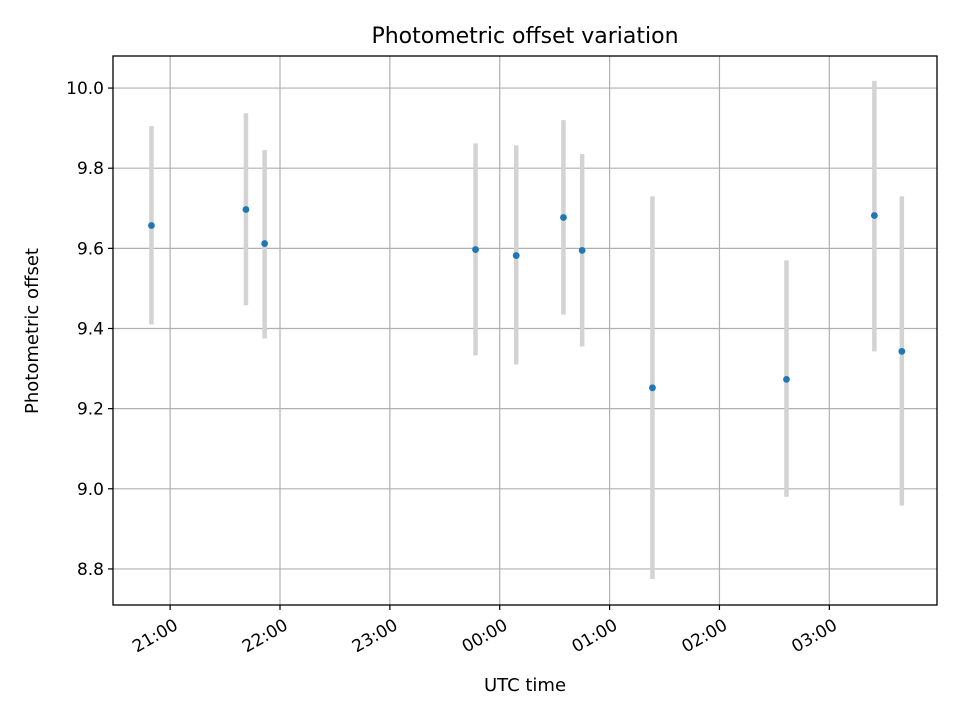 The width and height of the screenshot is (960, 724). What do you see at coordinates (814, 636) in the screenshot?
I see `x-tick-label: 03:00` at bounding box center [814, 636].